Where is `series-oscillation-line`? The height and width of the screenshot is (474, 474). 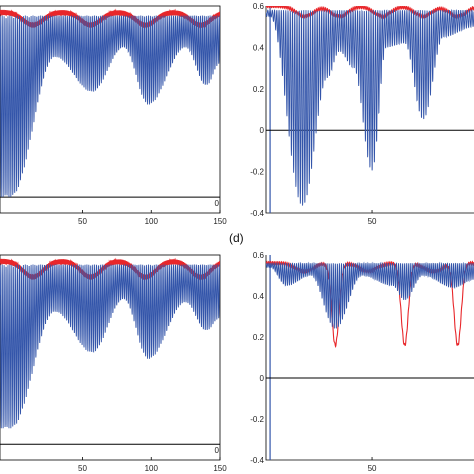
series-oscillation-line is located at coordinates (370, 295).